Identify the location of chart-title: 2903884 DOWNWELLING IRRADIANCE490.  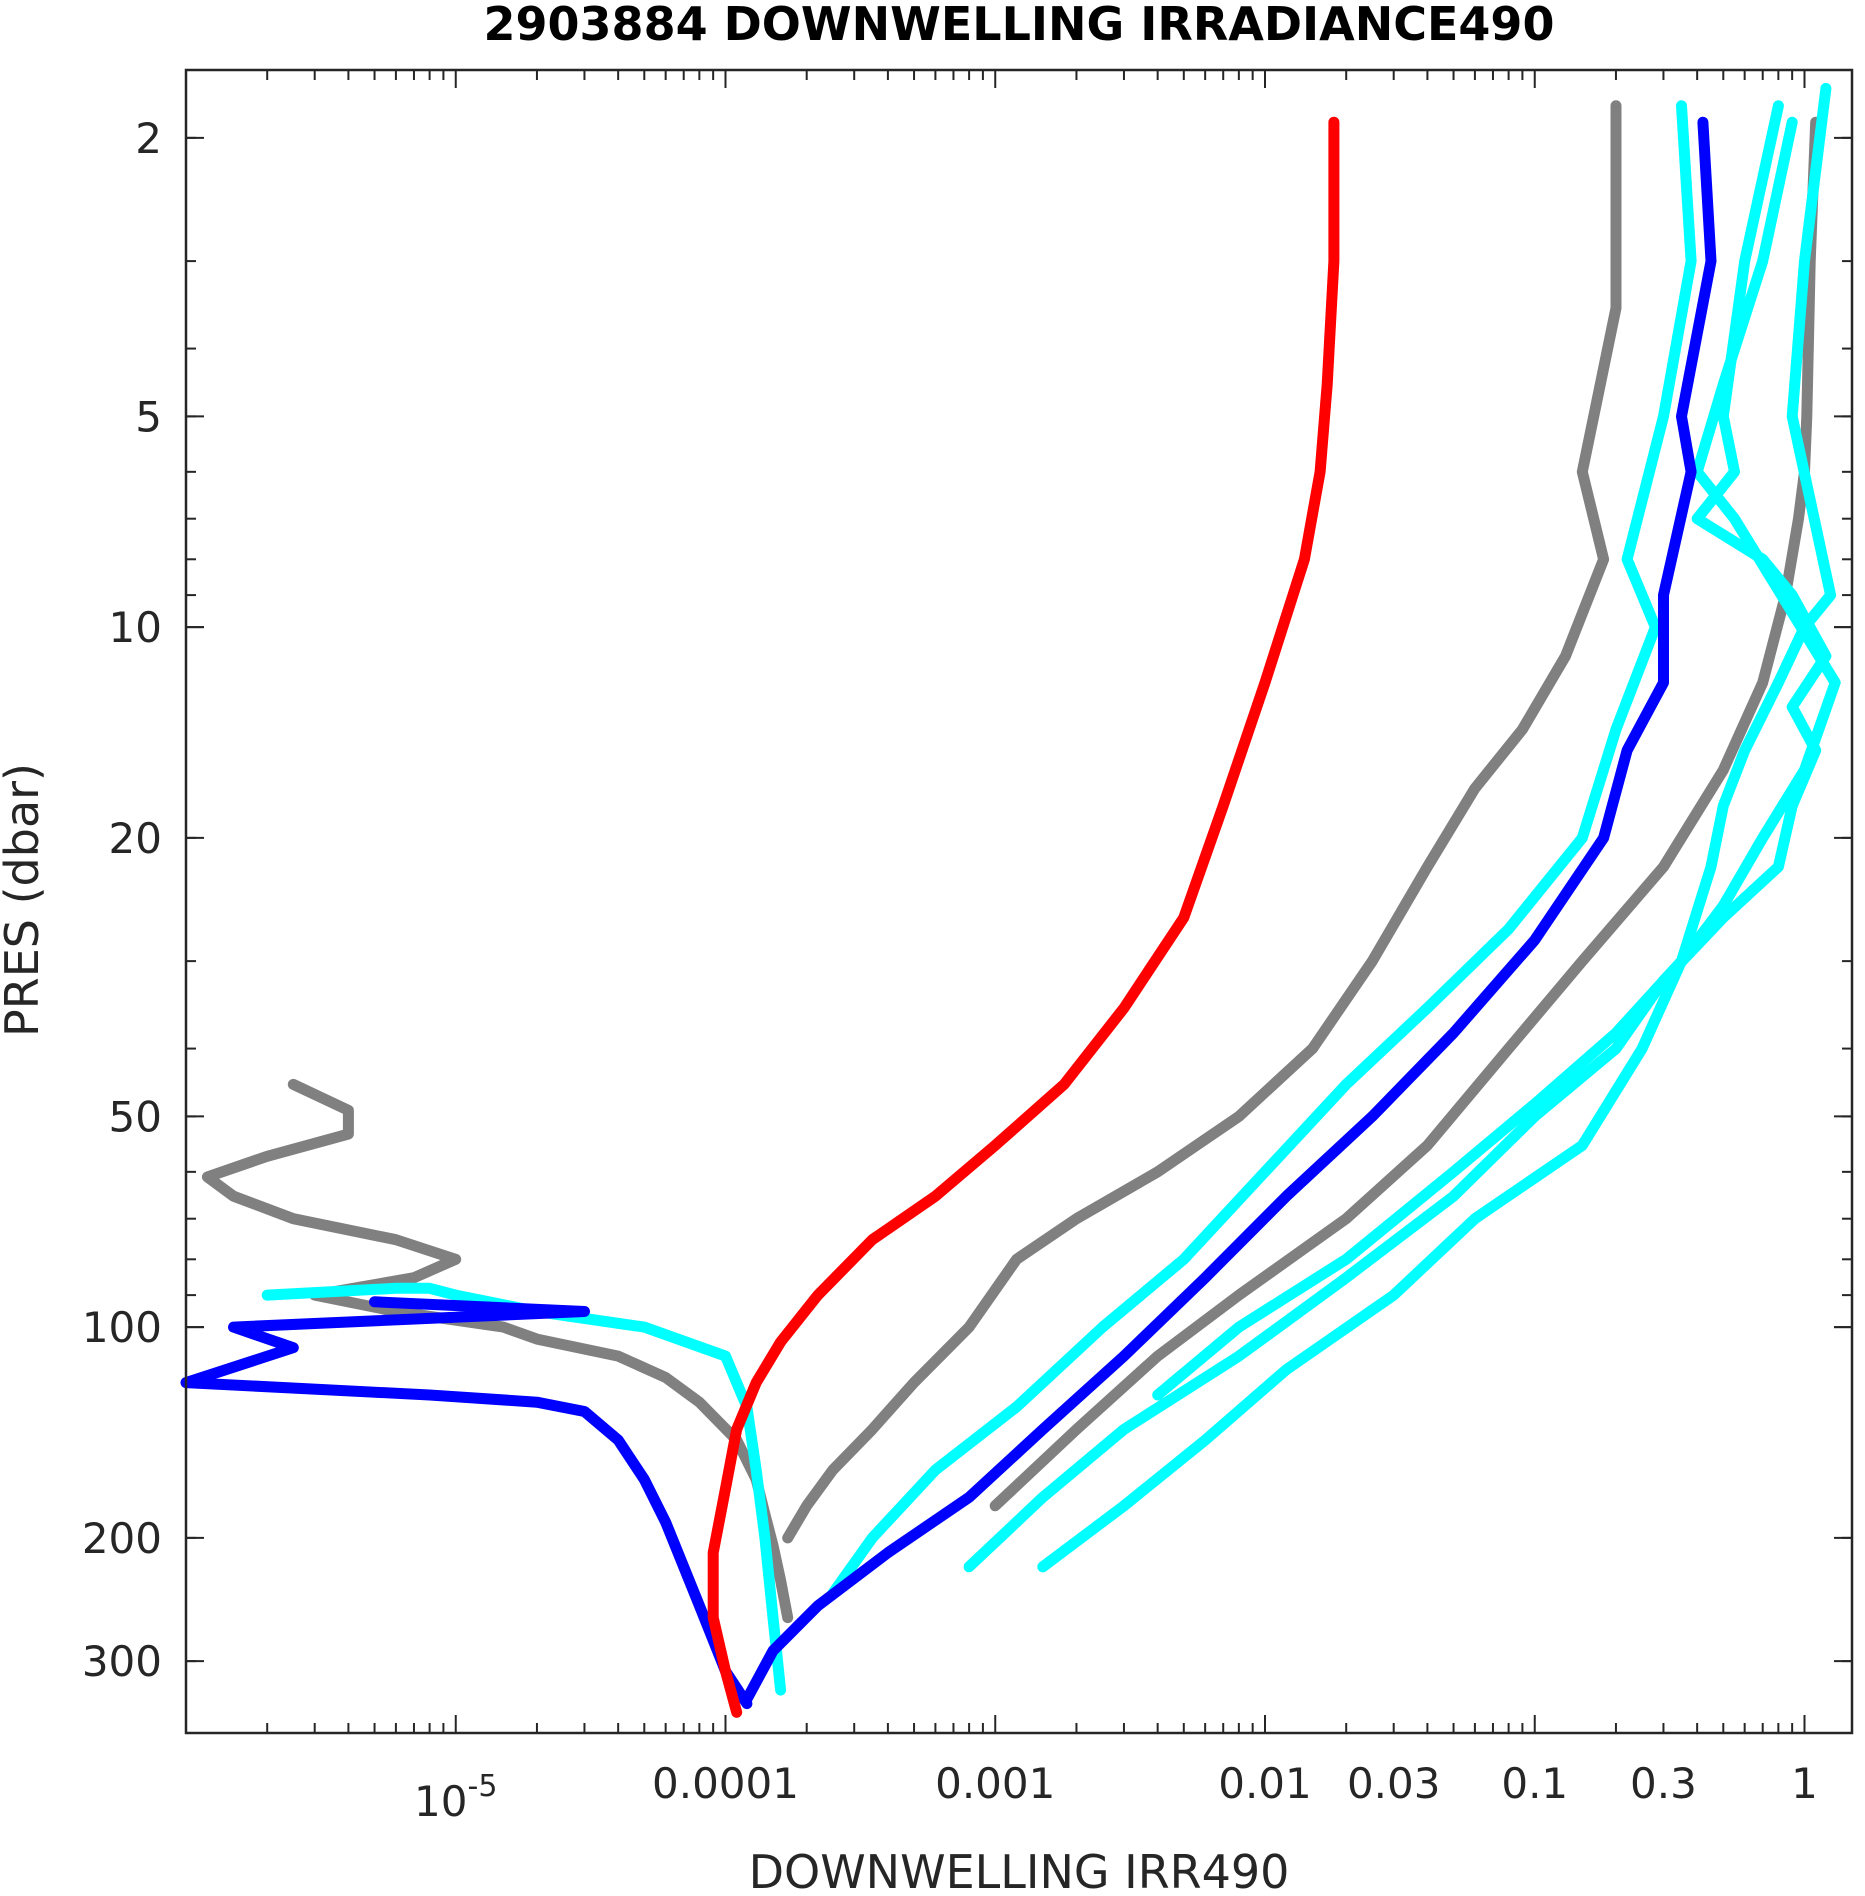
(1019, 25).